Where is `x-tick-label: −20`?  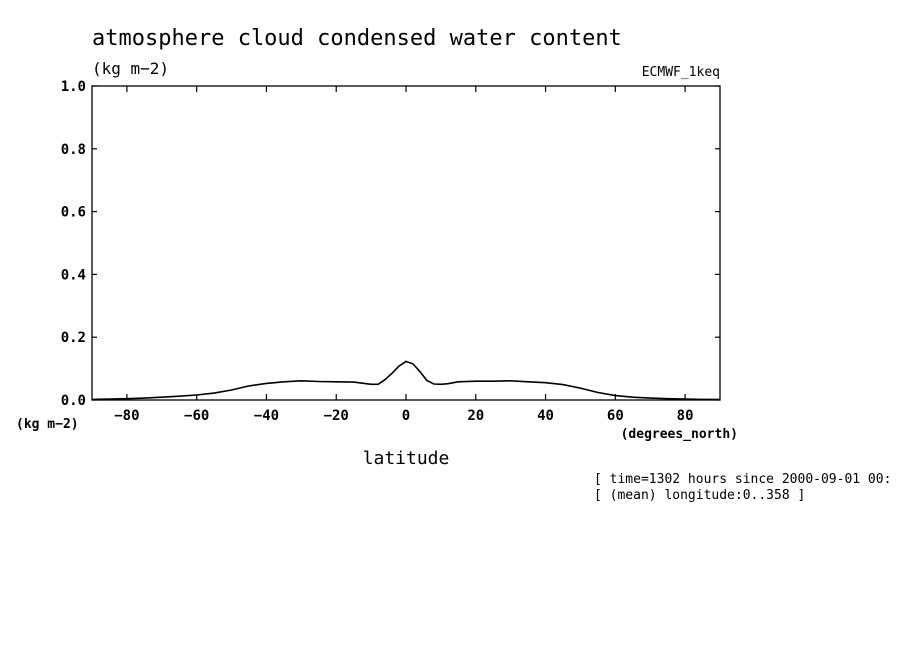 x-tick-label: −20 is located at coordinates (336, 416).